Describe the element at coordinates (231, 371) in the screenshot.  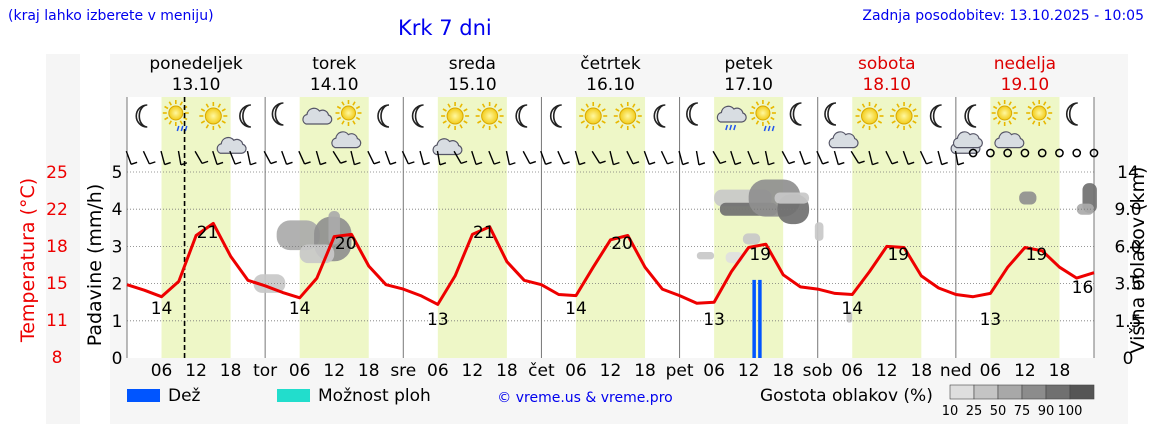
I see `hour-tick: 18` at that location.